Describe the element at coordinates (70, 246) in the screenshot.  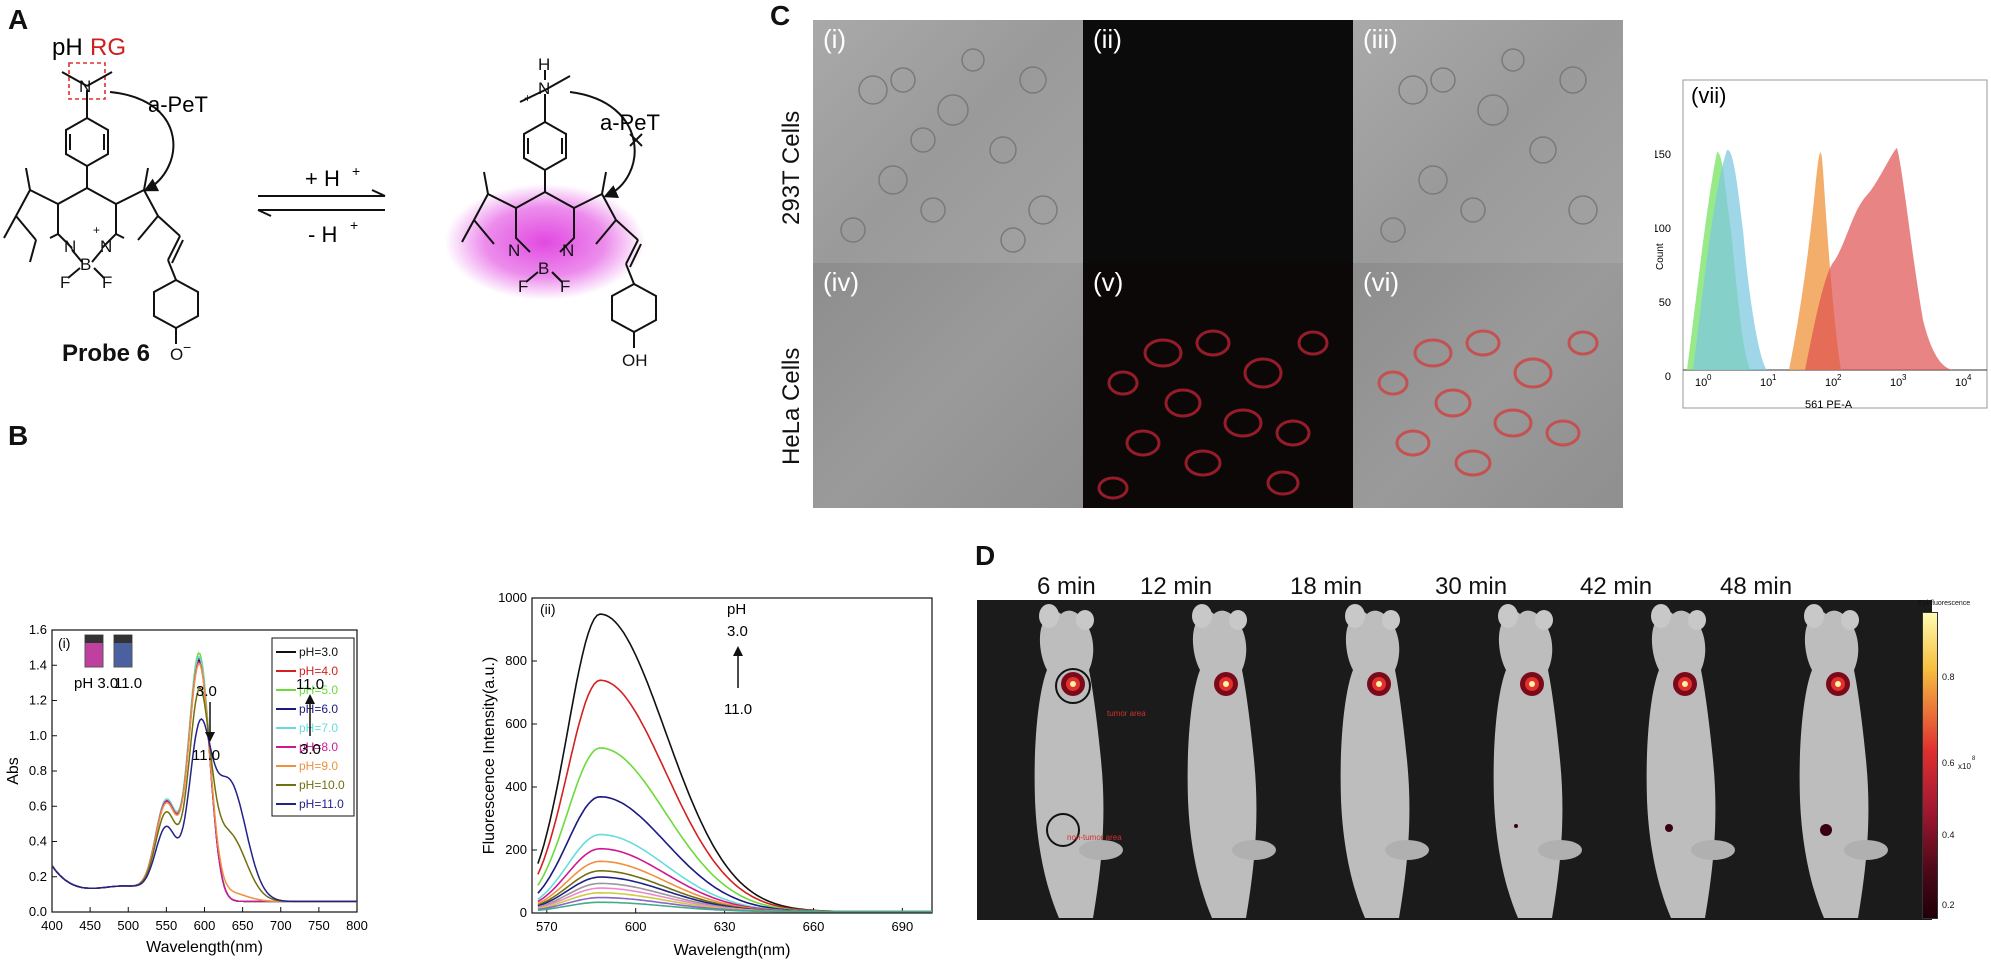
I see `atom-n-left: N` at that location.